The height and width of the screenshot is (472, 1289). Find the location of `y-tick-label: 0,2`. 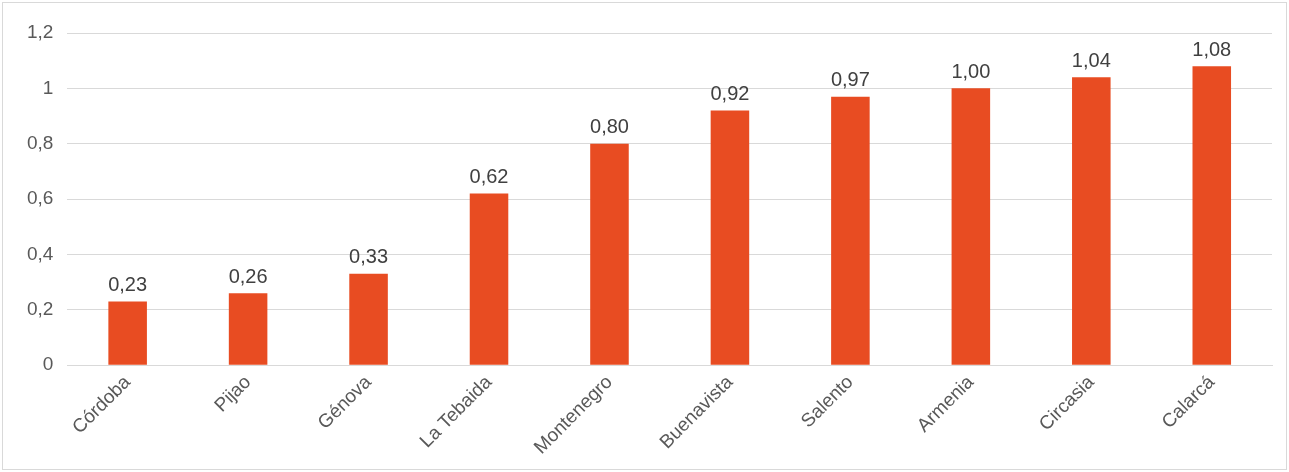

y-tick-label: 0,2 is located at coordinates (40, 309).